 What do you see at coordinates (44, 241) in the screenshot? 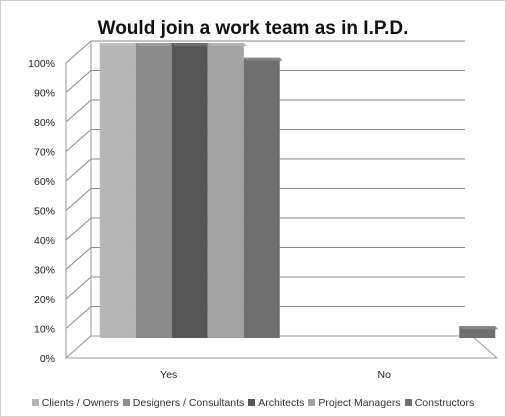
I see `y-tick-label: 40%` at bounding box center [44, 241].